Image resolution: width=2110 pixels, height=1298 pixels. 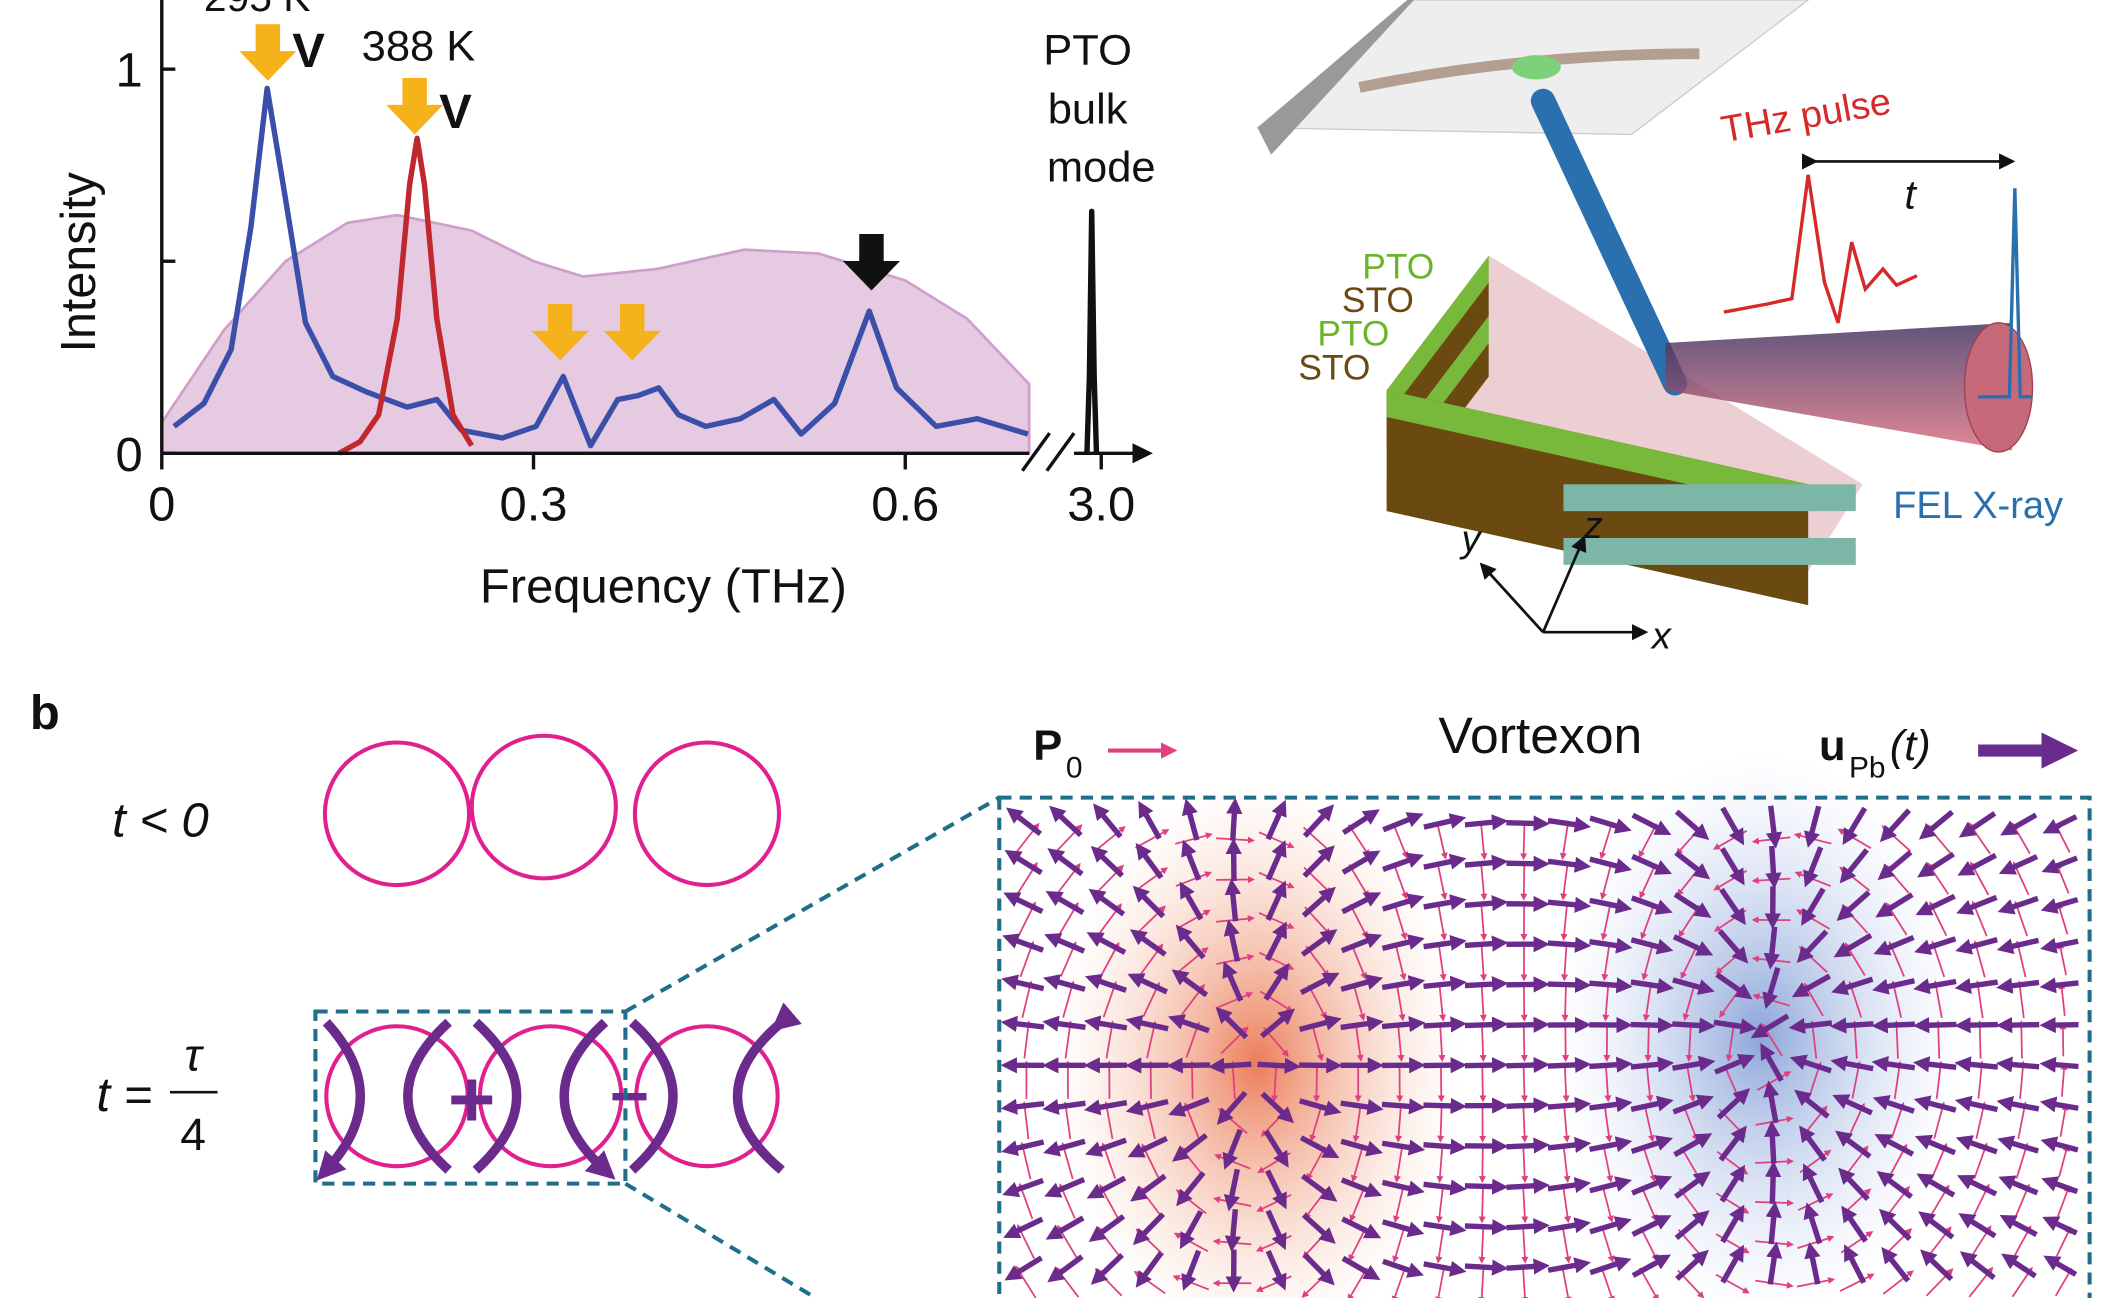 What do you see at coordinates (160, 821) in the screenshot?
I see `condition: t < 0` at bounding box center [160, 821].